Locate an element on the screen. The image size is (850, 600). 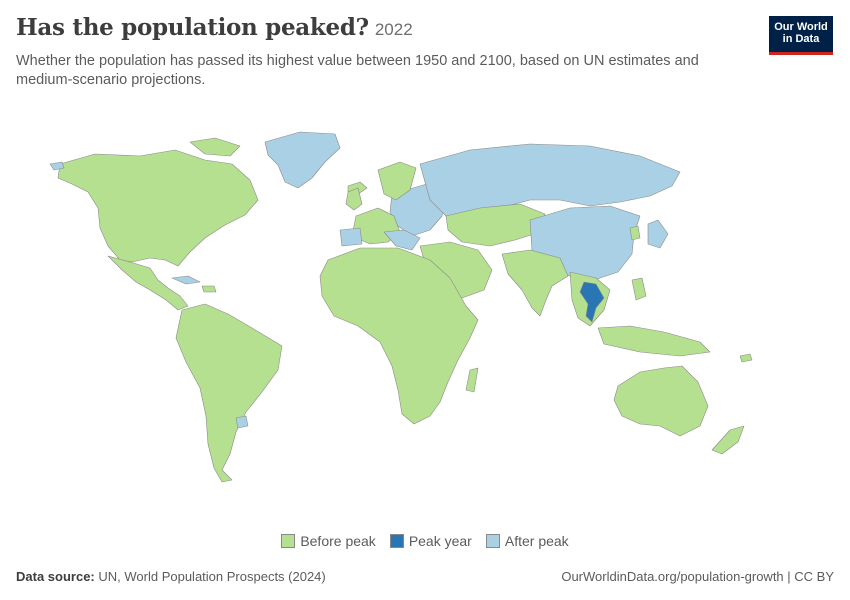
legend-item-peak-year: Peak year is located at coordinates (430, 541).